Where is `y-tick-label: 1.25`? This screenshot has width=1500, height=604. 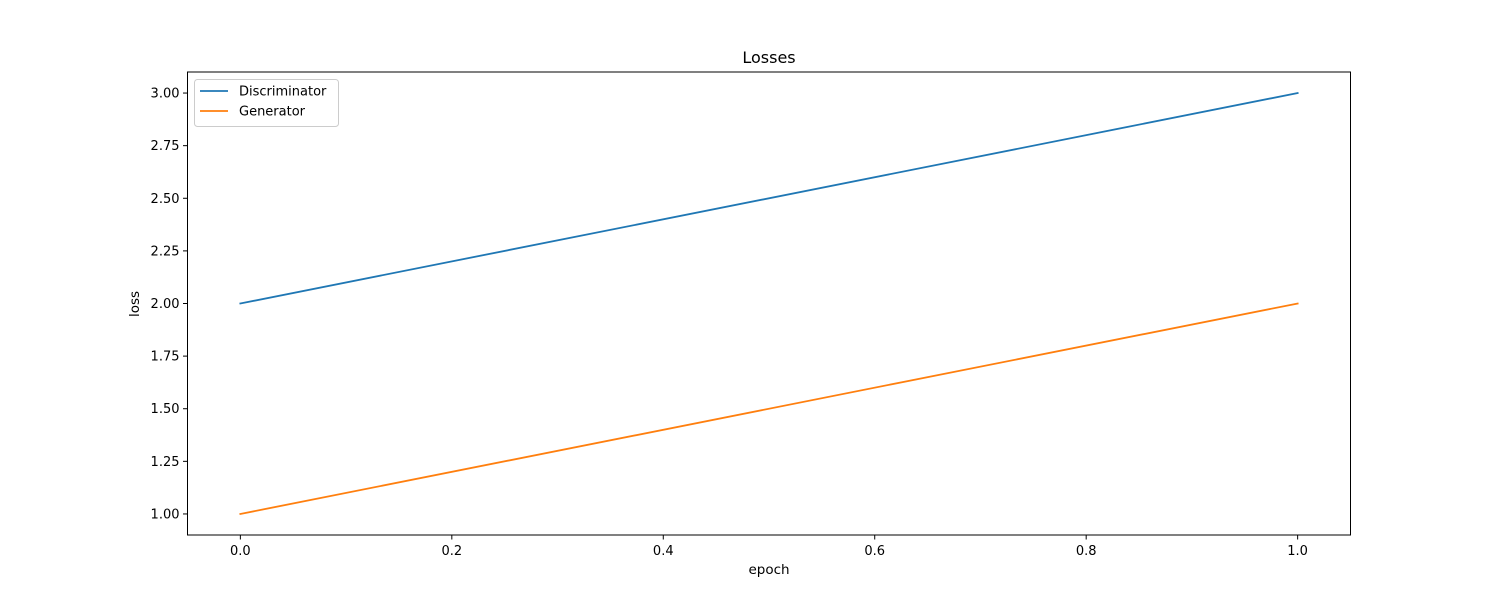 y-tick-label: 1.25 is located at coordinates (165, 462).